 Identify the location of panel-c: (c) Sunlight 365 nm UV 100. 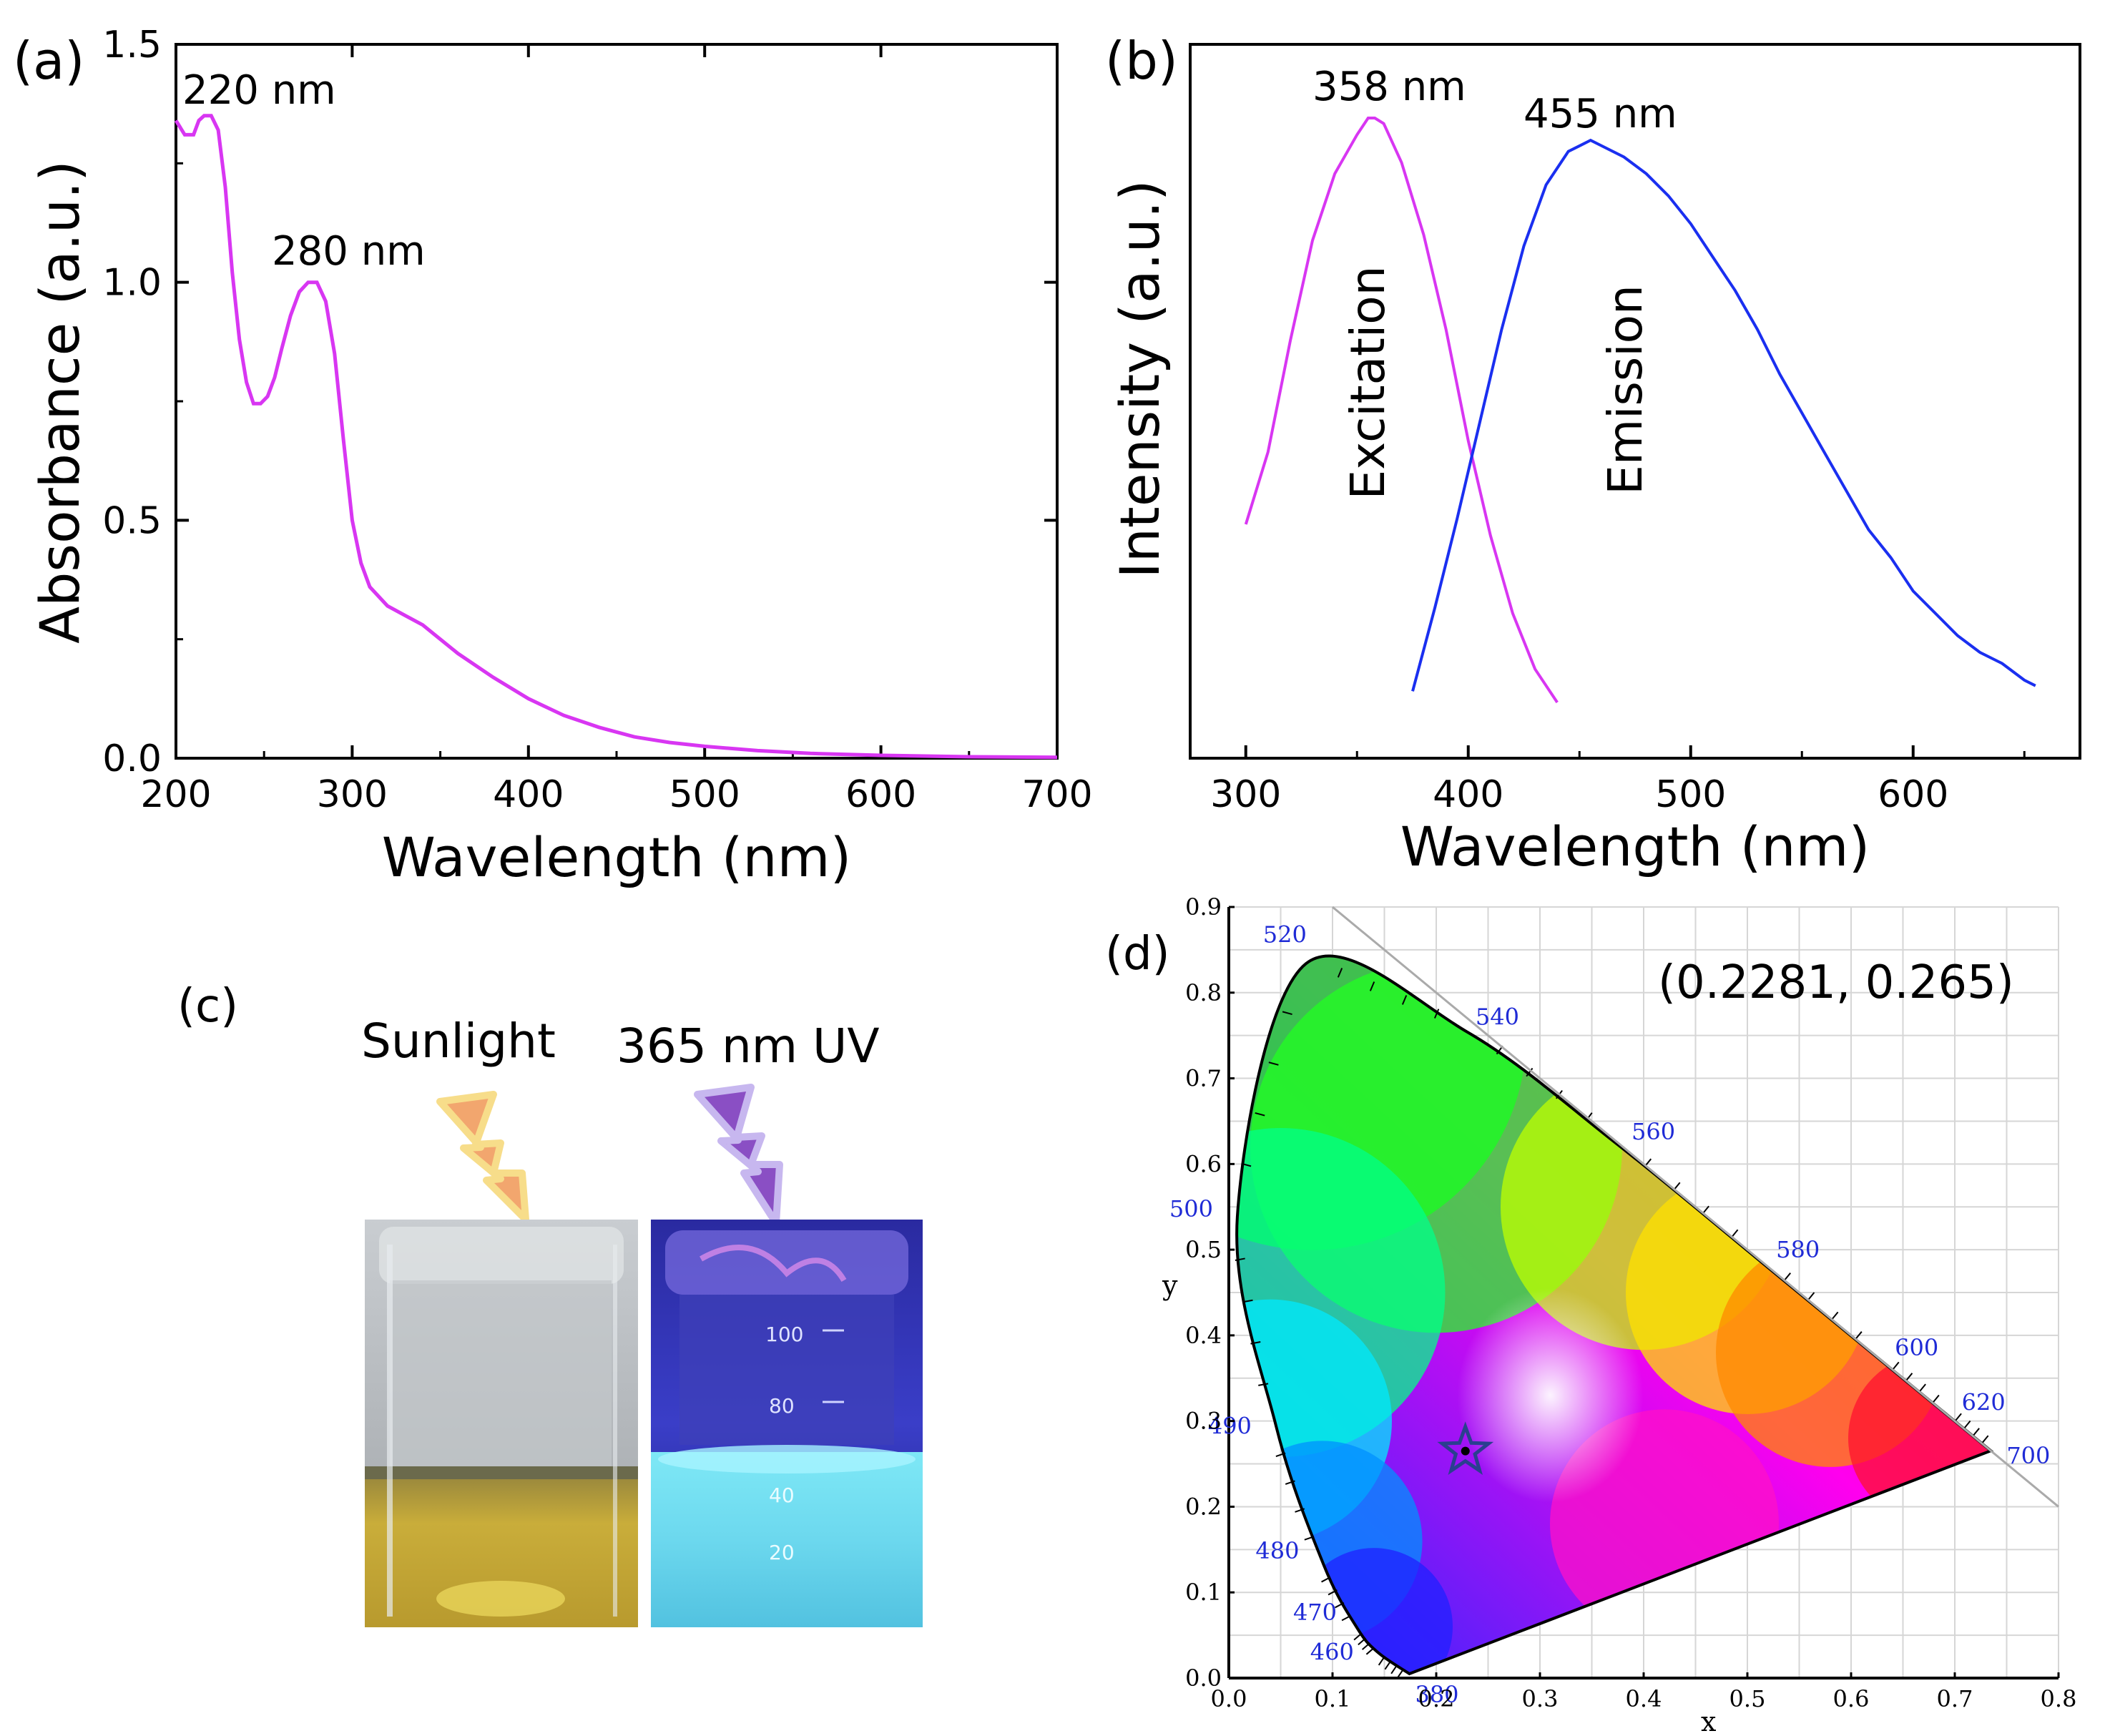
(550, 1303).